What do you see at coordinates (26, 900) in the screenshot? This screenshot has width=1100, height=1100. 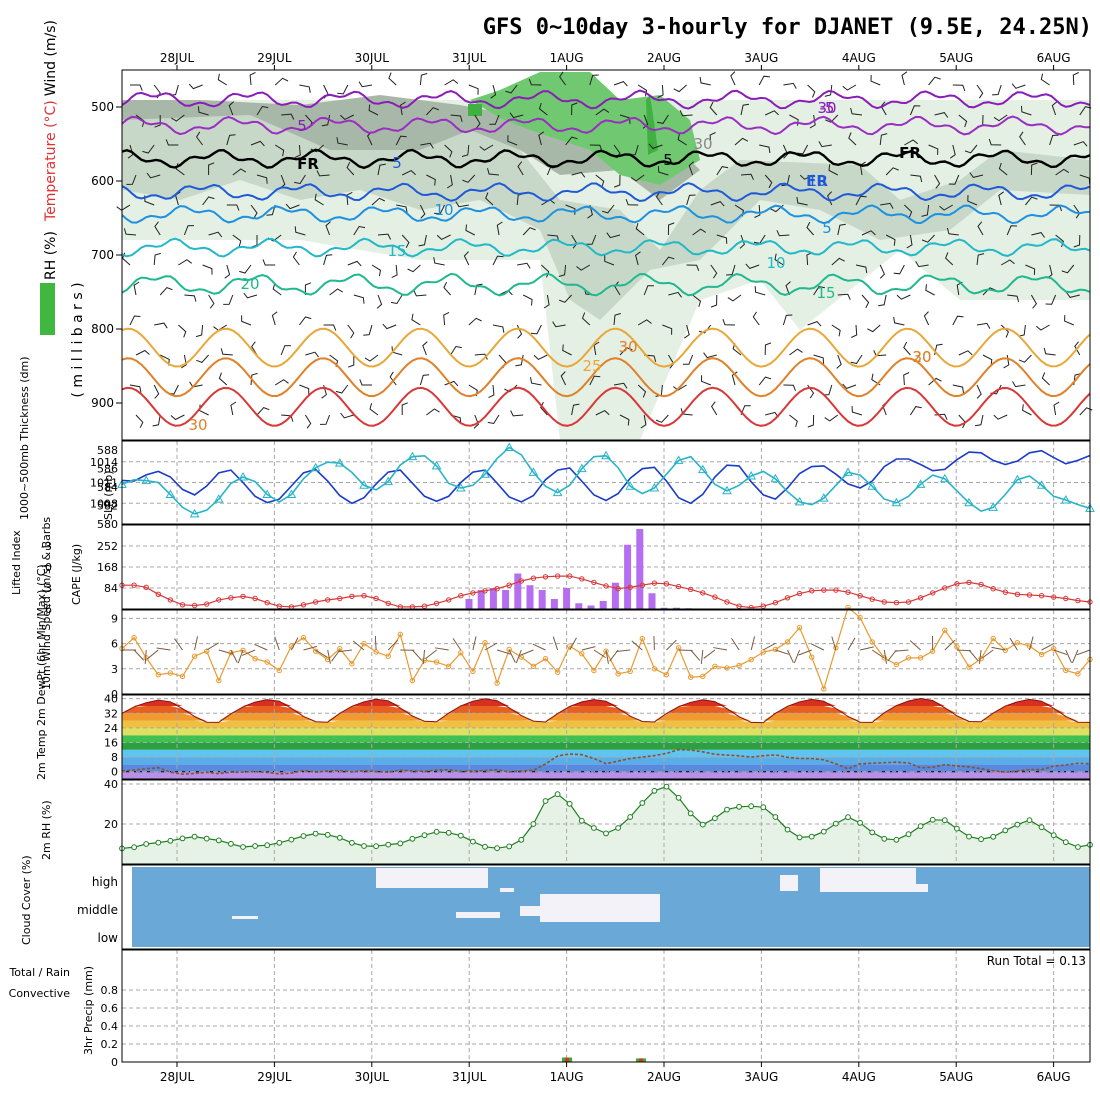 I see `cloud-ylabel: Cloud Cover (%)` at bounding box center [26, 900].